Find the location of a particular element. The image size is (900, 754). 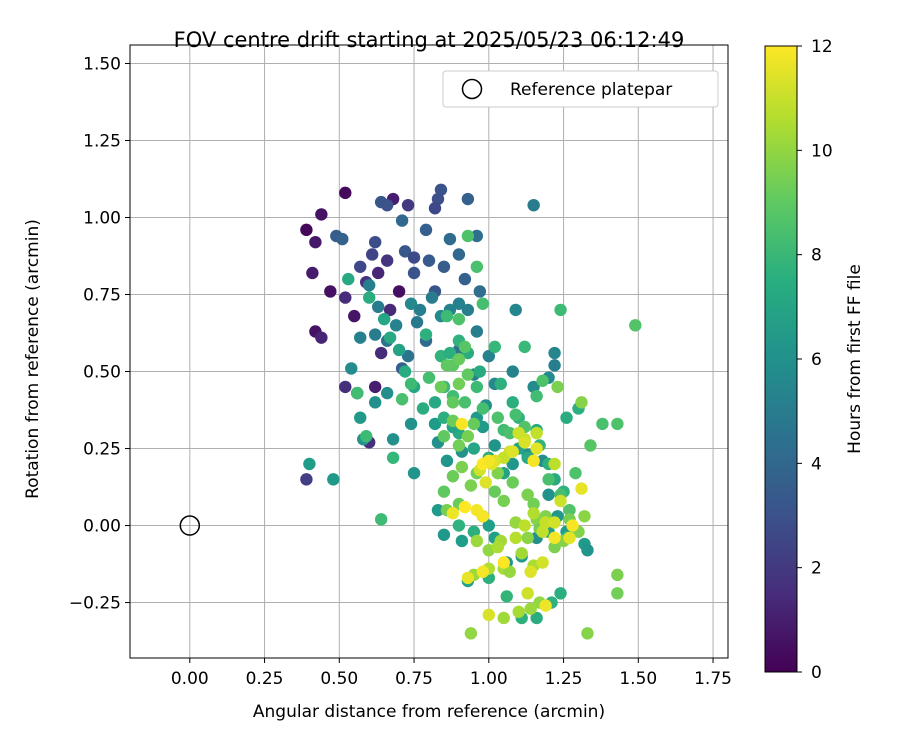

x-tick-label: 0.75 is located at coordinates (414, 679).